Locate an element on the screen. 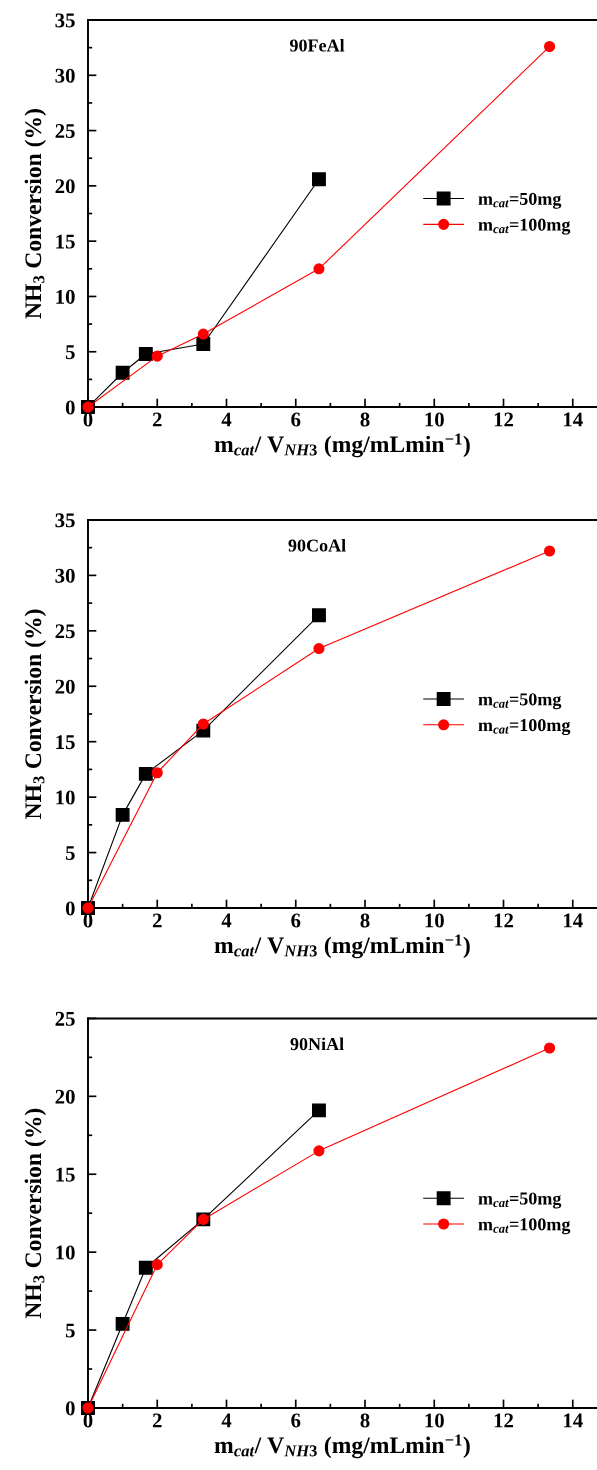 The width and height of the screenshot is (597, 1470). text: 90CoAl is located at coordinates (317, 545).